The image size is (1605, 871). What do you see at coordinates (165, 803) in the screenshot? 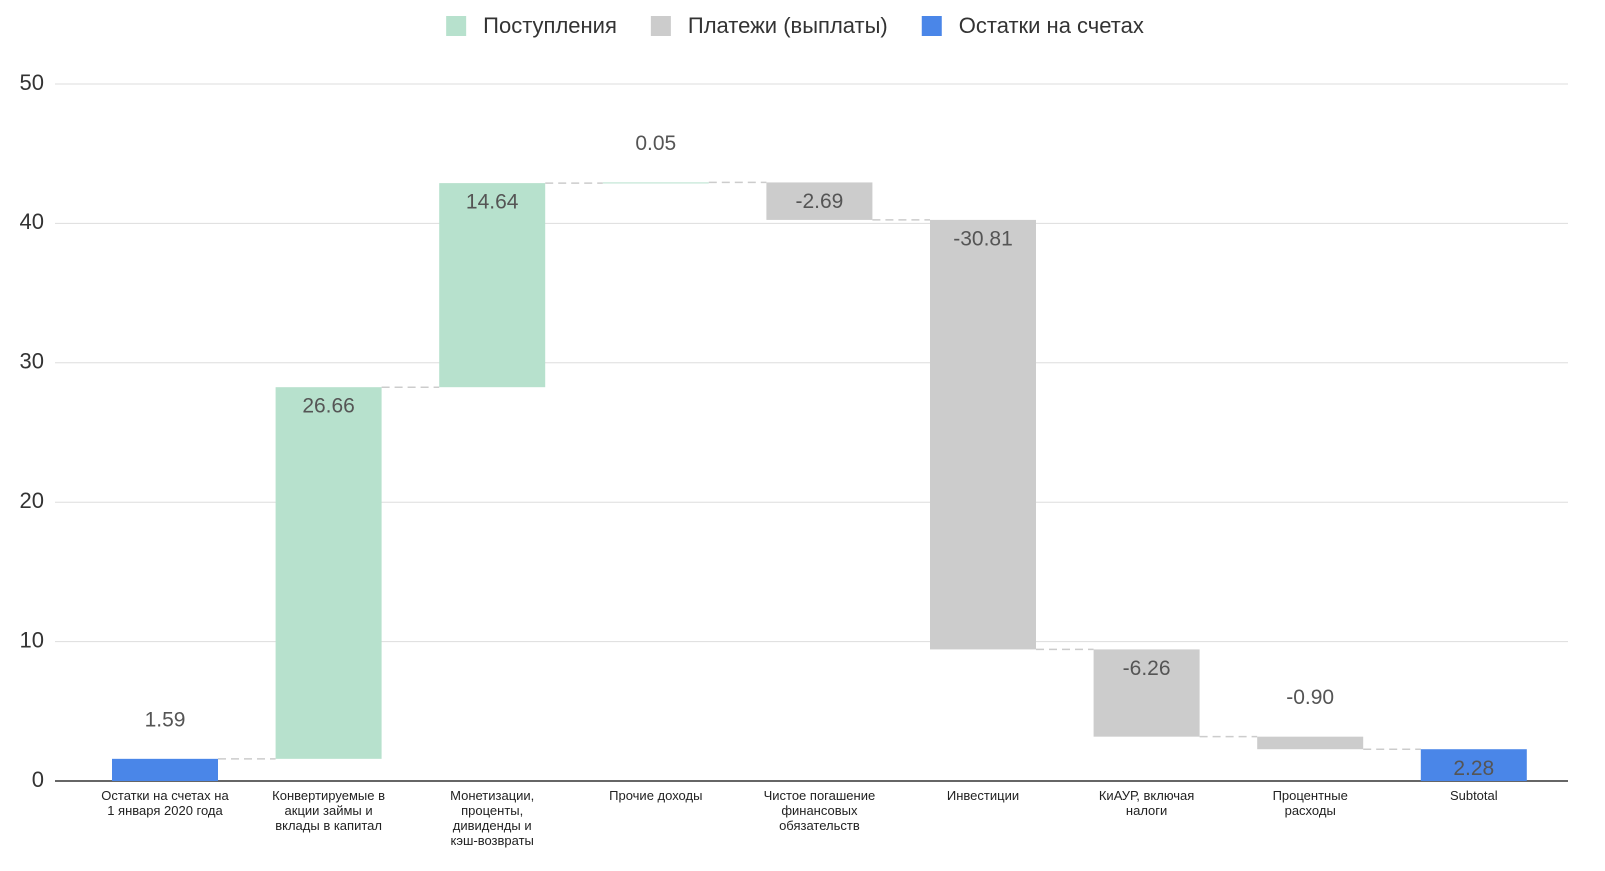
I see `x-tick-label: Остатки на счетах на 1 января 2020 года` at bounding box center [165, 803].